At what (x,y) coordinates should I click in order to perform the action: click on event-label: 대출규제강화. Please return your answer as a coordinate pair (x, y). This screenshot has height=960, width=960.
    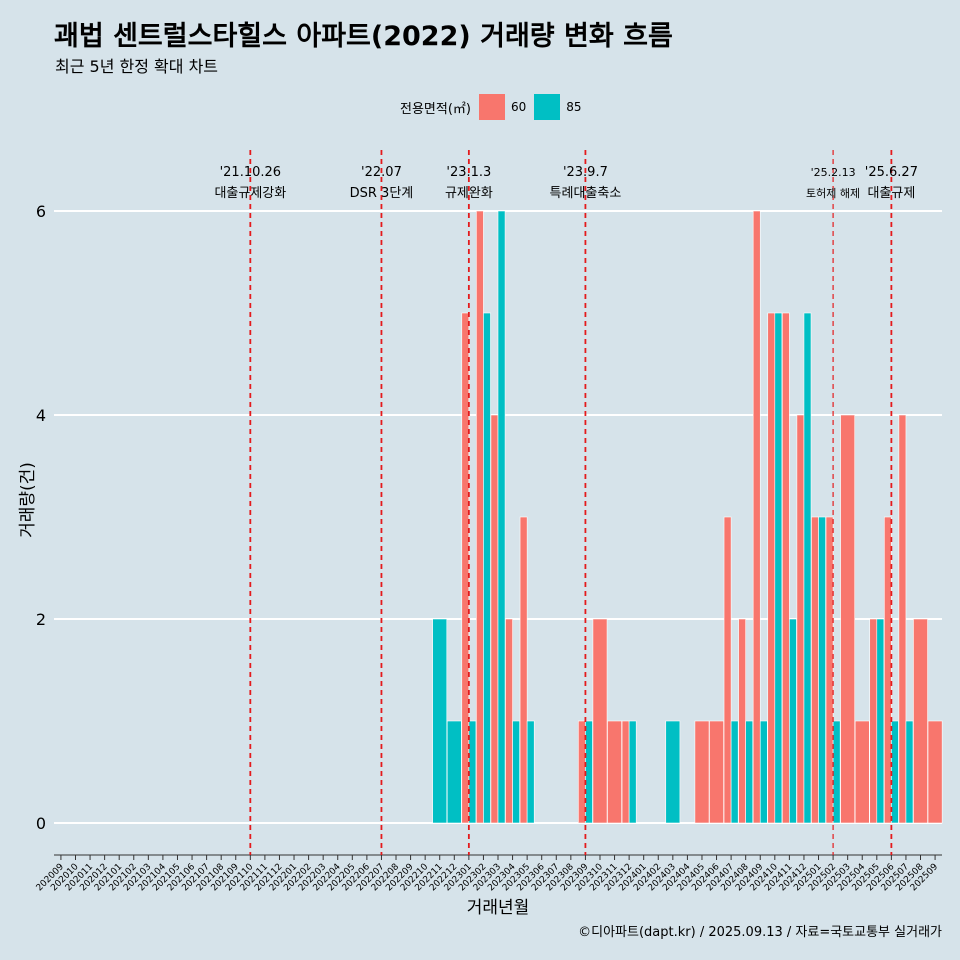
    Looking at the image, I should click on (250, 193).